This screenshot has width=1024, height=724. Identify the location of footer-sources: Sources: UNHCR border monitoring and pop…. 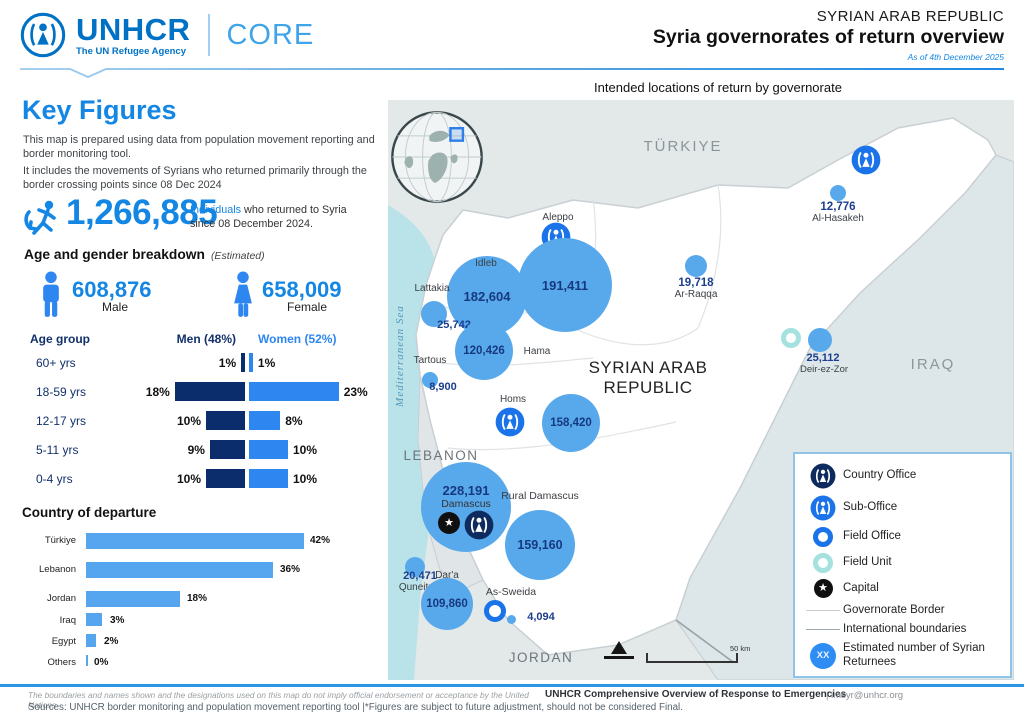
(355, 707).